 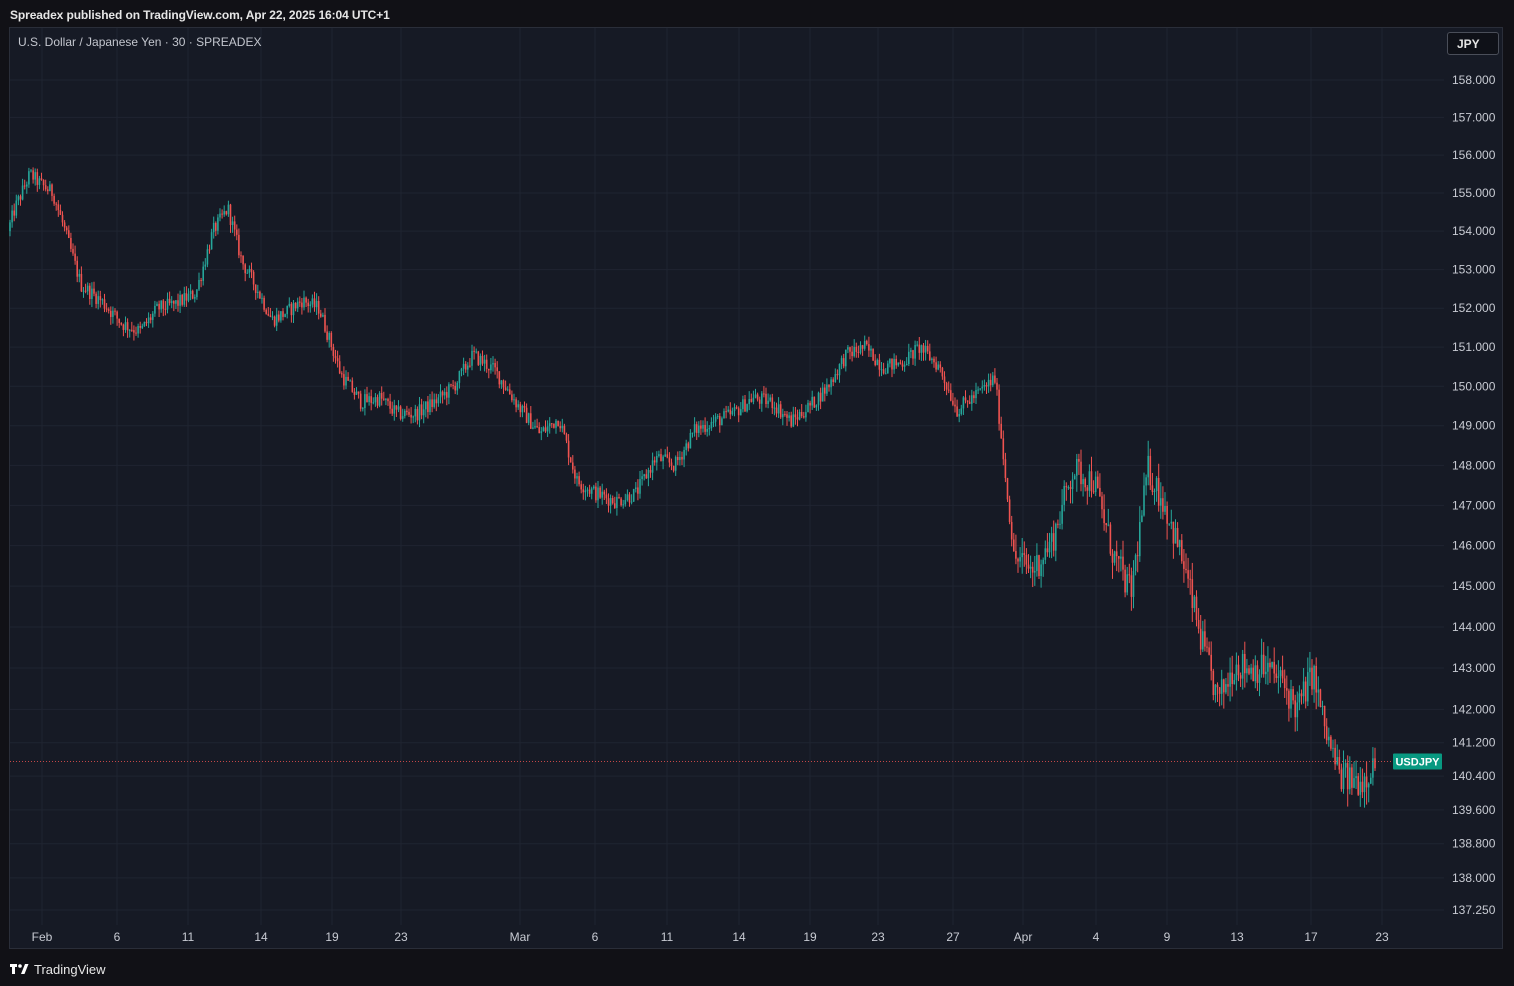 What do you see at coordinates (1311, 937) in the screenshot?
I see `x-tick-label: 17` at bounding box center [1311, 937].